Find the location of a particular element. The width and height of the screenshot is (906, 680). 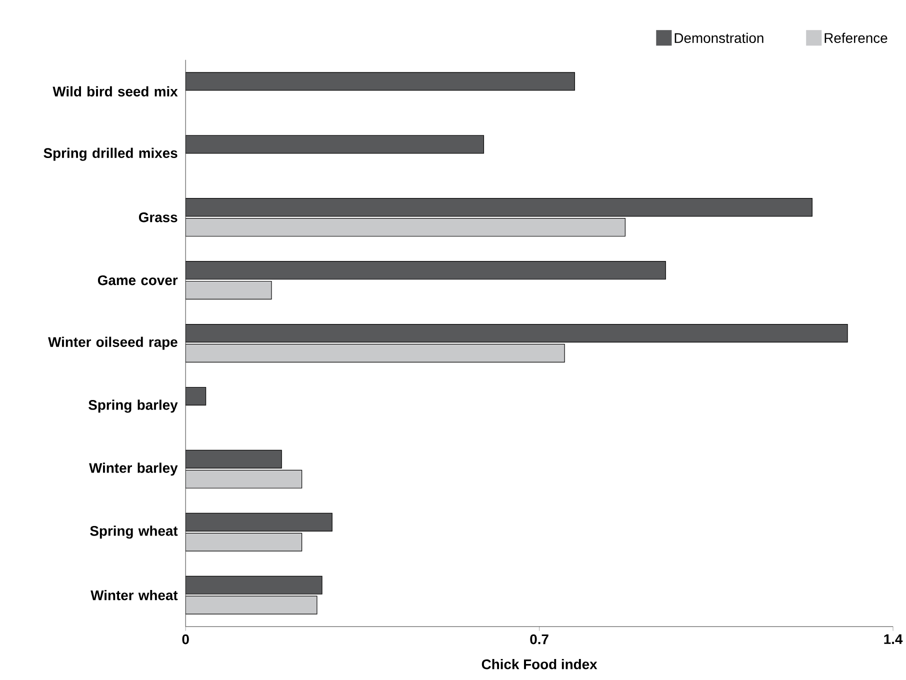

y-tick-label: Grass is located at coordinates (158, 217).